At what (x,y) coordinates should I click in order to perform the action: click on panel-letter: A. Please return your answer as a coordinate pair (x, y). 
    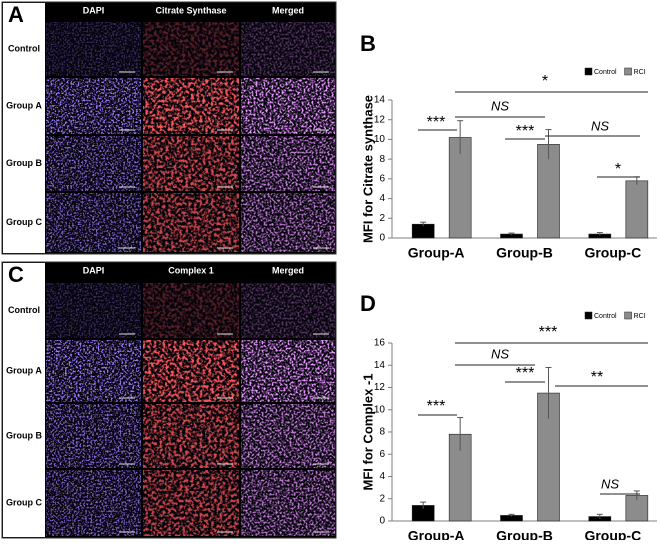
    Looking at the image, I should click on (16, 14).